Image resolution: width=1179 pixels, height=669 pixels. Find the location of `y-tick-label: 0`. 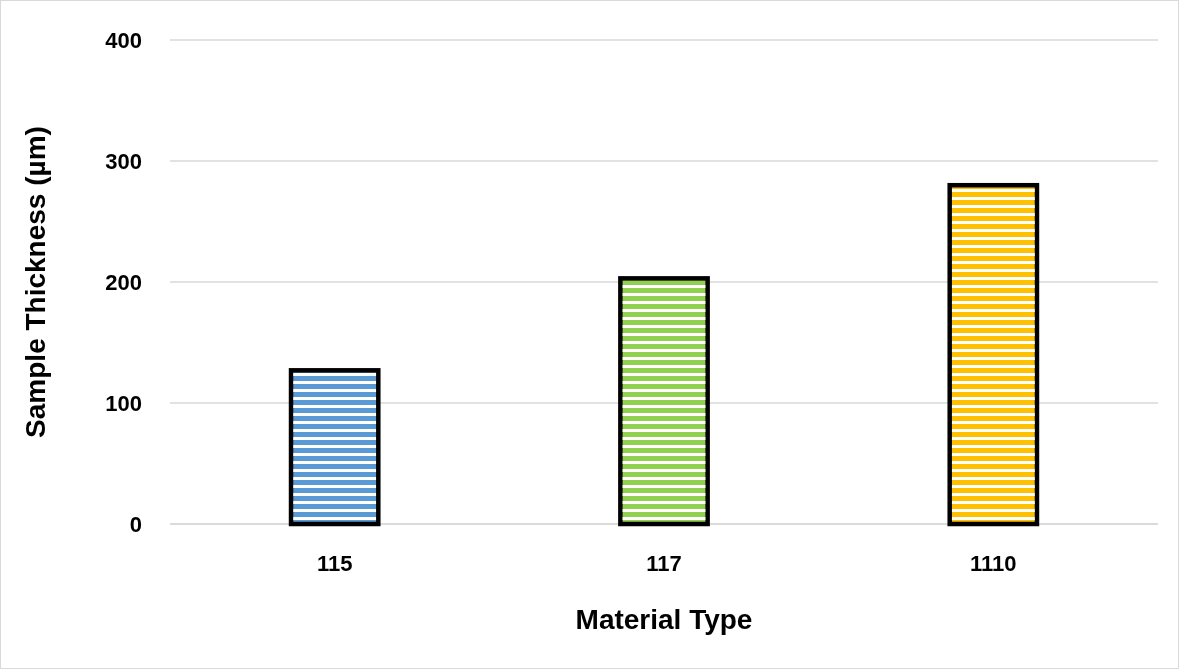

y-tick-label: 0 is located at coordinates (135, 524).